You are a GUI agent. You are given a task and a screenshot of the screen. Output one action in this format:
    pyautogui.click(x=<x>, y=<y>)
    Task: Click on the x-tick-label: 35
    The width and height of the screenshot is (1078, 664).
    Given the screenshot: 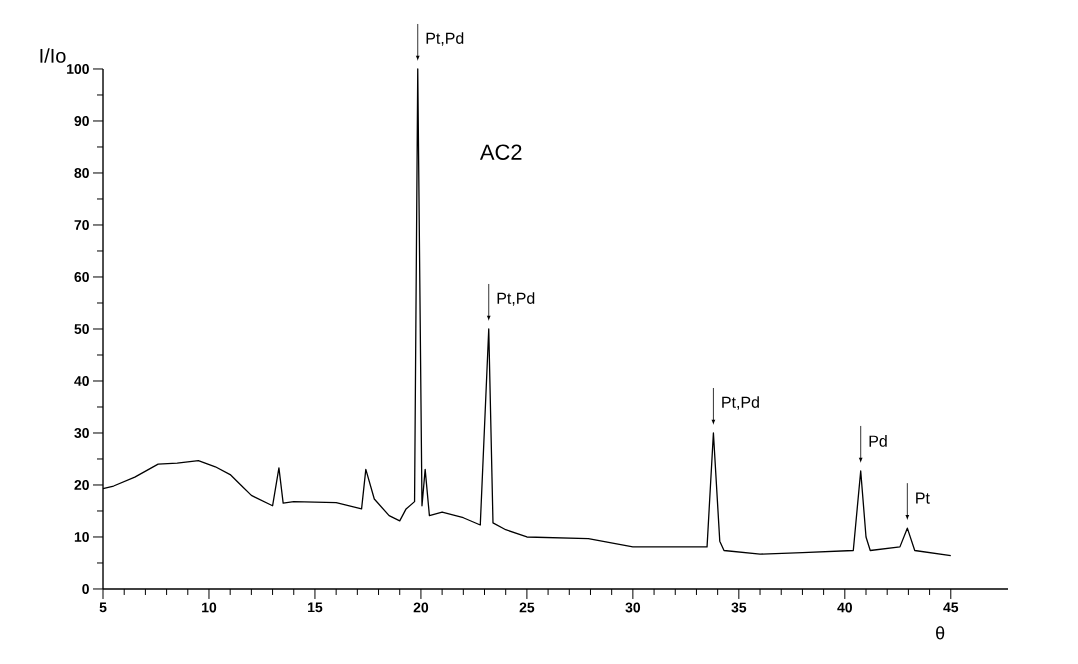 What is the action you would take?
    pyautogui.click(x=739, y=607)
    